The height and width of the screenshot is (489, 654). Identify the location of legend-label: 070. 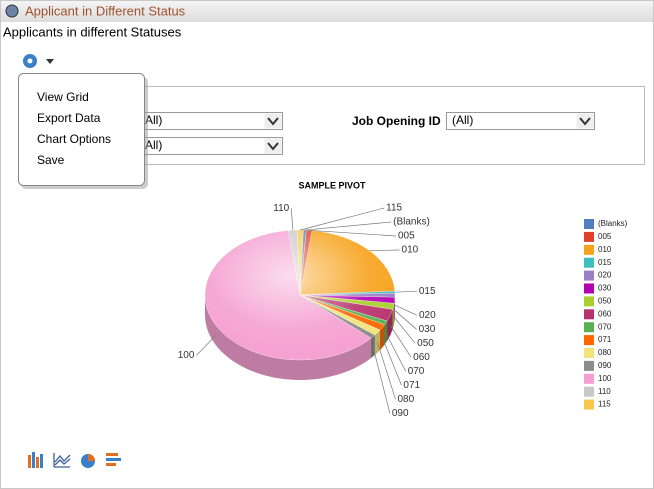
(605, 326).